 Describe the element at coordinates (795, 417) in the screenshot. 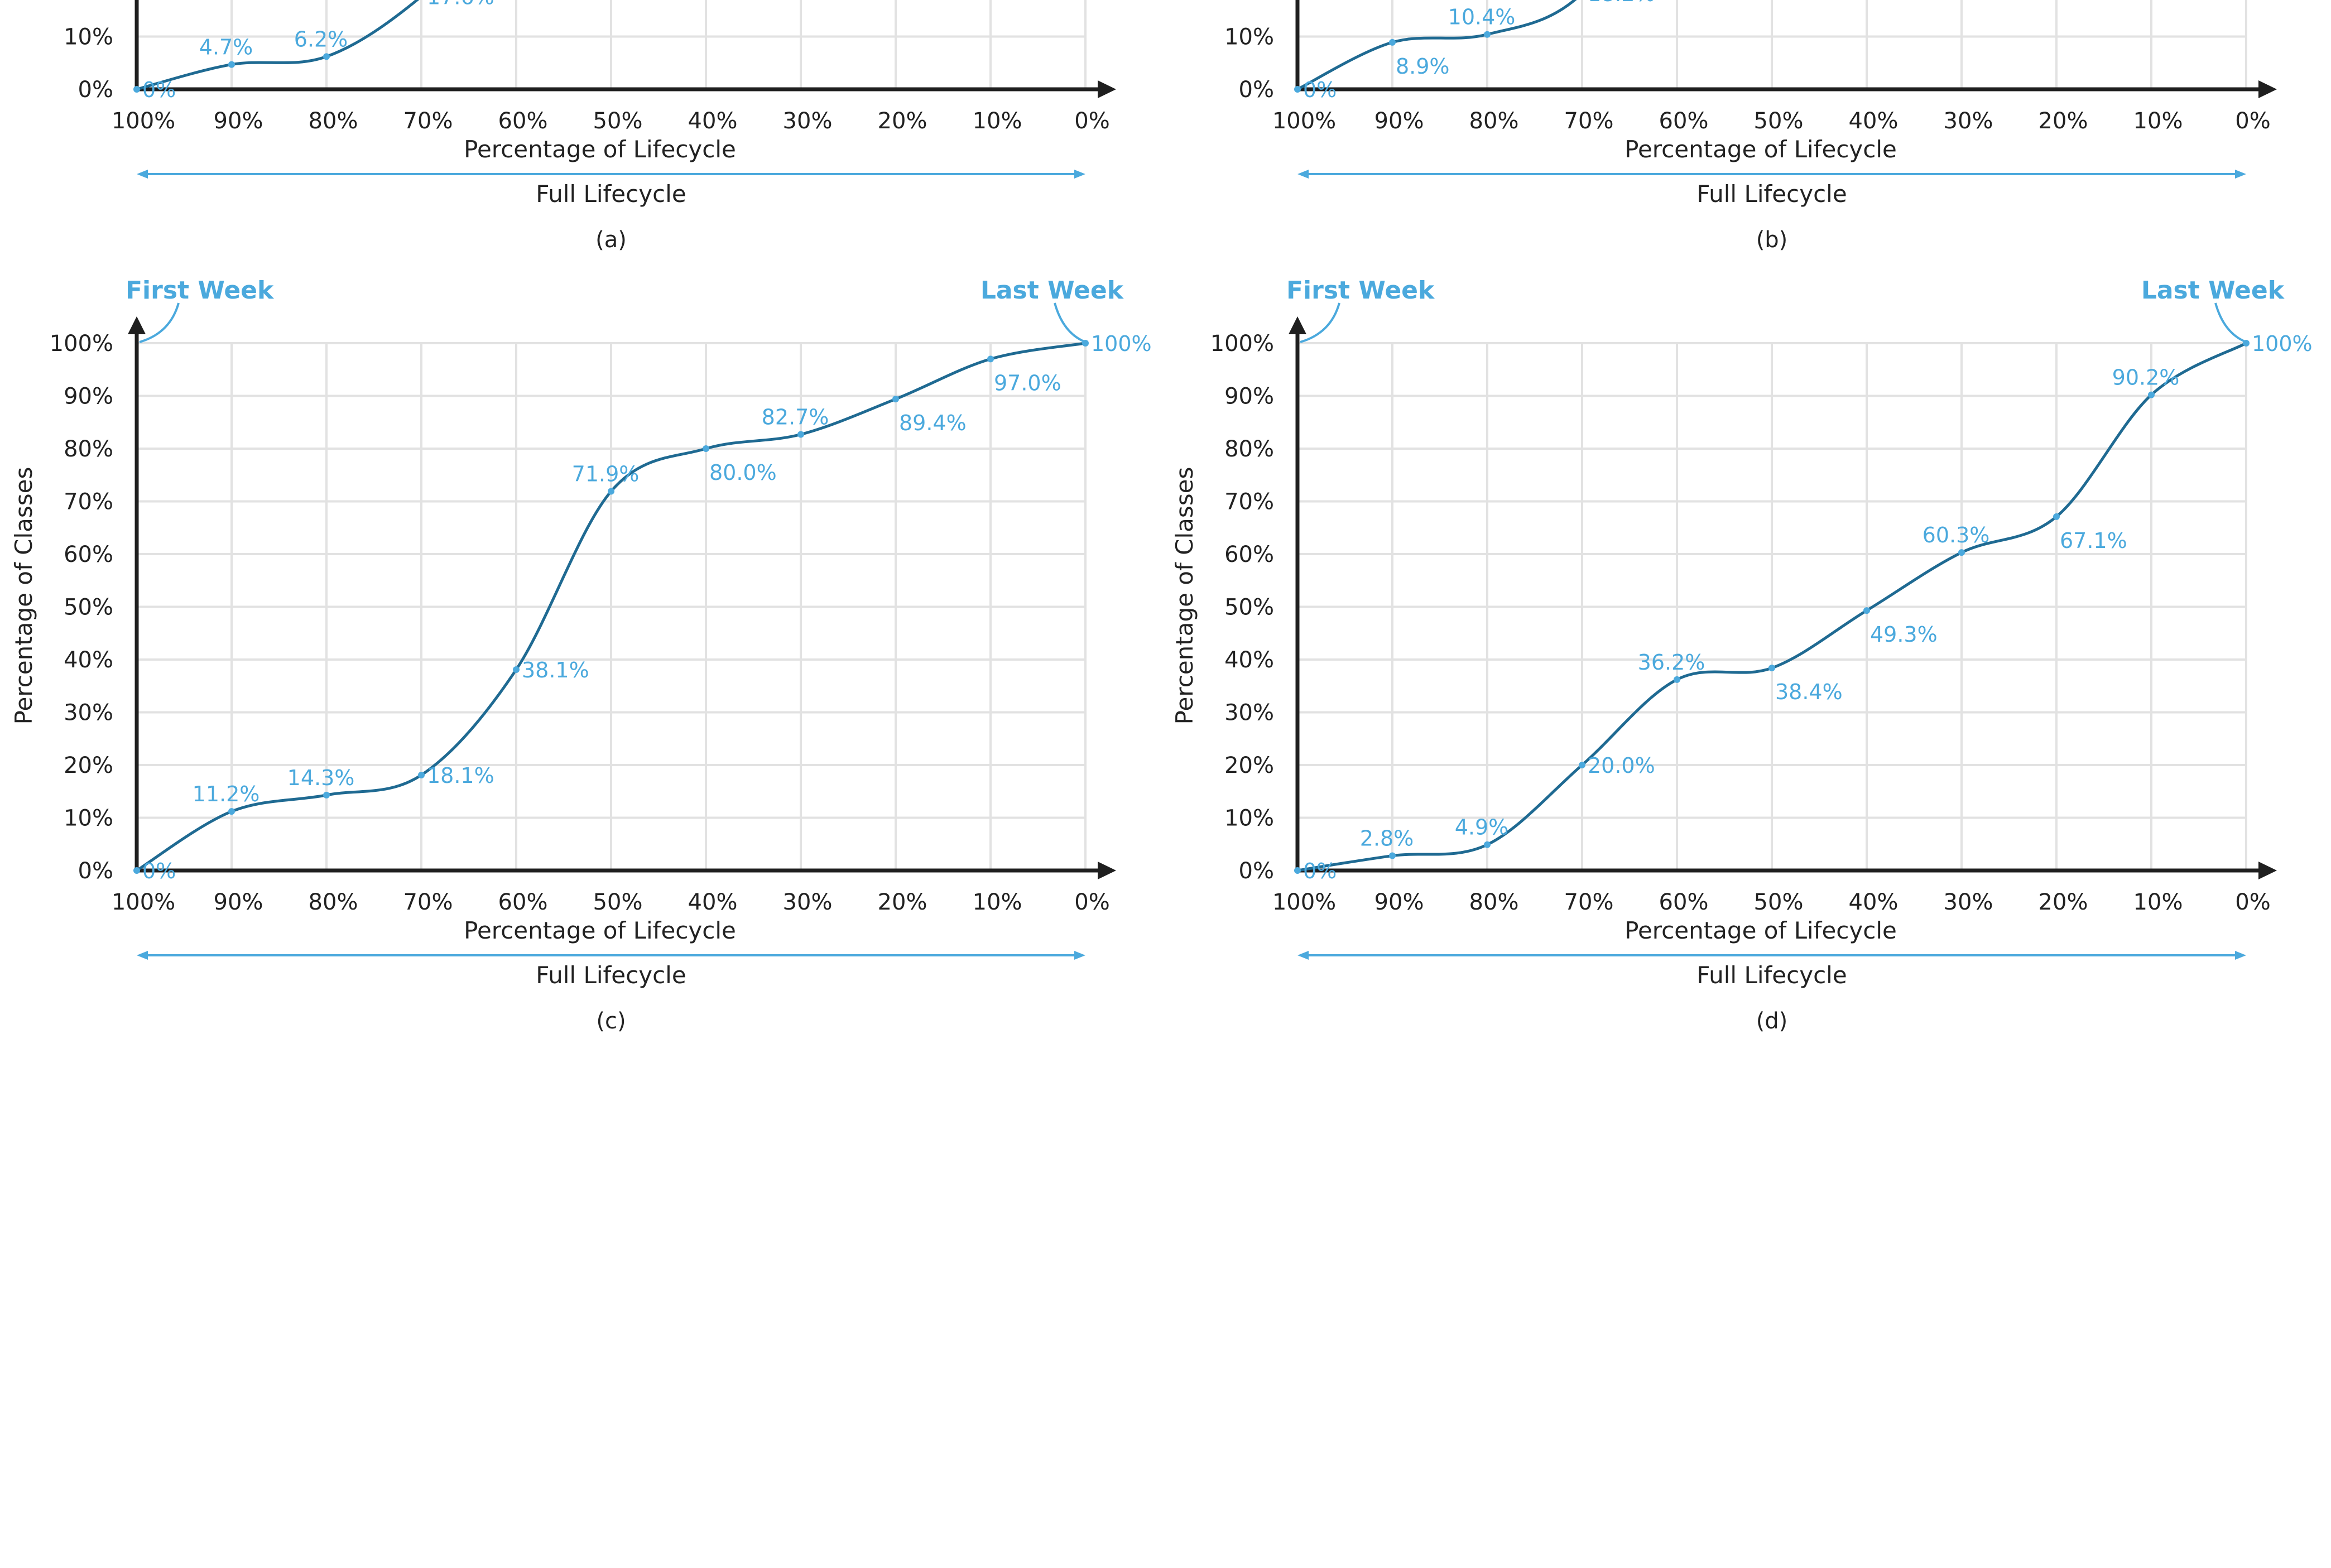

I see `data-label: 82.7%` at that location.